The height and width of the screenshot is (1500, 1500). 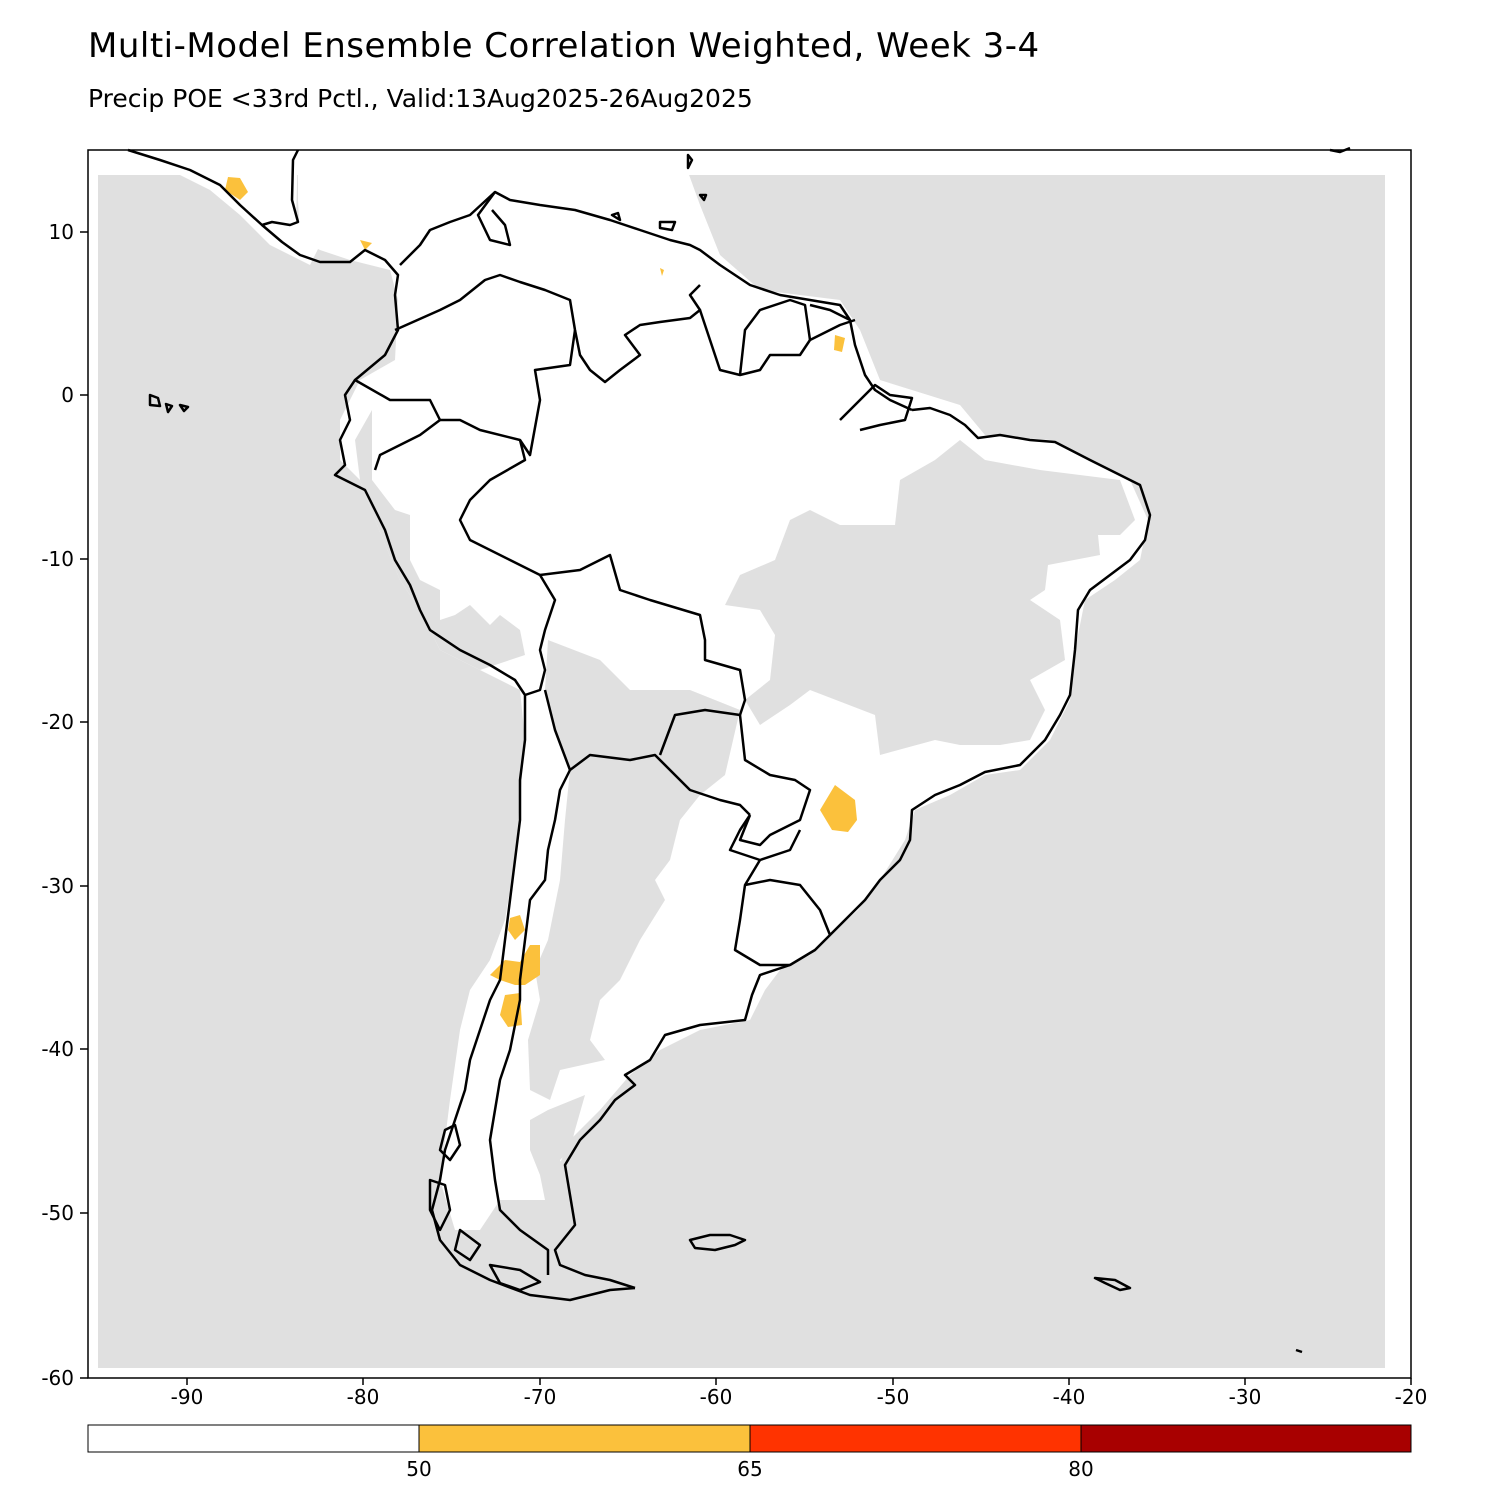 What do you see at coordinates (57, 1378) in the screenshot?
I see `y-tick-label: -60` at bounding box center [57, 1378].